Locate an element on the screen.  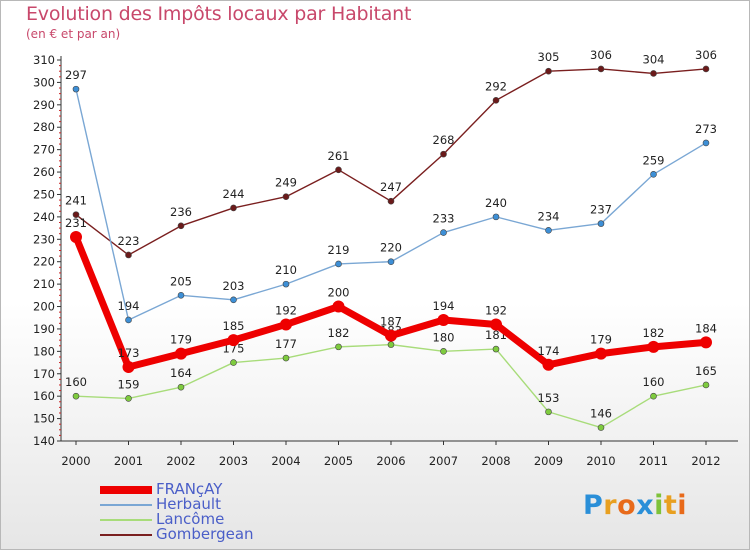
data-label-franay: 187 is located at coordinates (391, 322).